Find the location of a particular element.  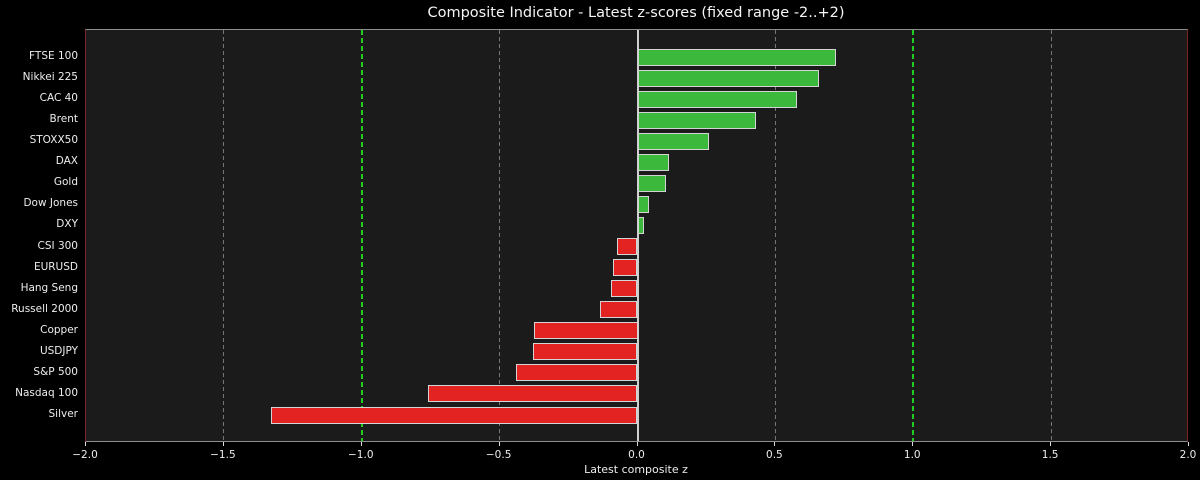

x-tick-label: 2.0 is located at coordinates (1188, 455).